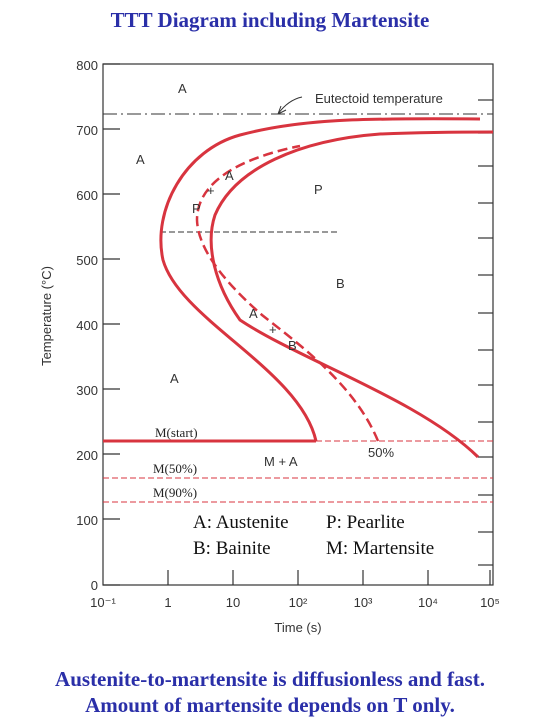  Describe the element at coordinates (87, 520) in the screenshot. I see `y-tick-label: 100` at that location.